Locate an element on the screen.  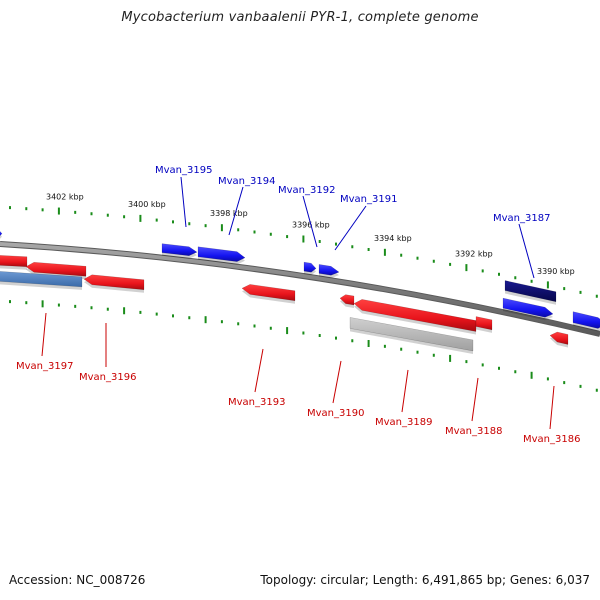
scale-label: 3402 kbp is located at coordinates (65, 196).